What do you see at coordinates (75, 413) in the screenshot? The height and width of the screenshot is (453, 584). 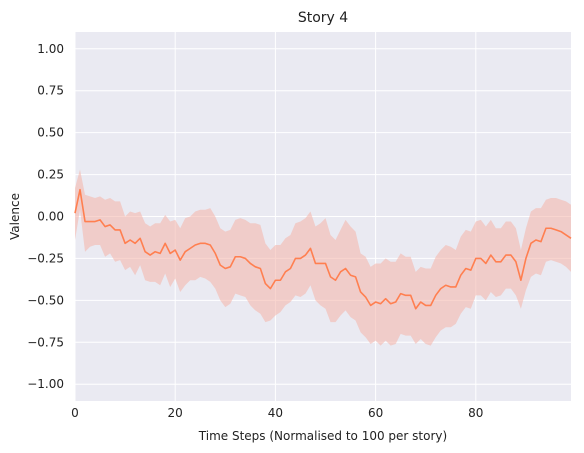 I see `x-tick-label: 0` at bounding box center [75, 413].